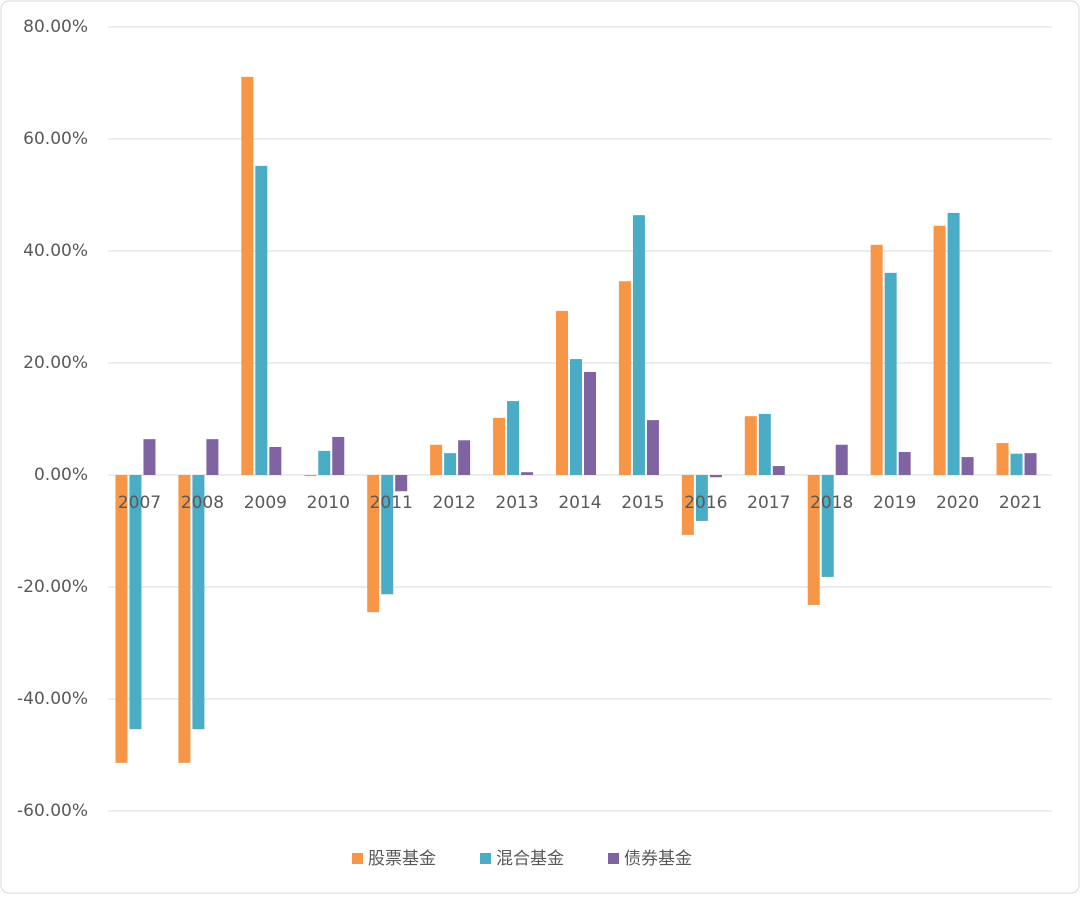  What do you see at coordinates (579, 503) in the screenshot?
I see `x-tick-label: 2014` at bounding box center [579, 503].